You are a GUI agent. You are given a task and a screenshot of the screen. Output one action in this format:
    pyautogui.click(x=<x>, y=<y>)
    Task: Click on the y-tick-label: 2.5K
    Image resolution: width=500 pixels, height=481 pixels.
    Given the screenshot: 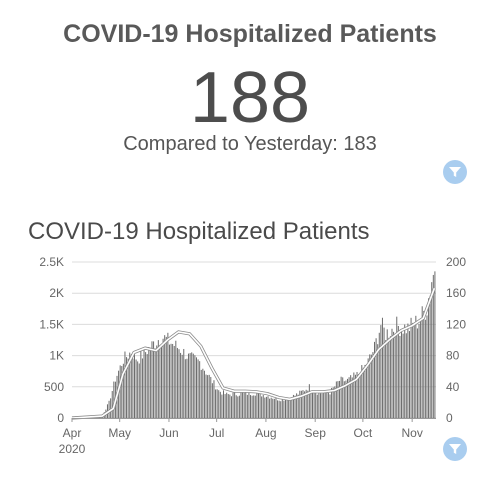 What is the action you would take?
    pyautogui.click(x=51, y=262)
    